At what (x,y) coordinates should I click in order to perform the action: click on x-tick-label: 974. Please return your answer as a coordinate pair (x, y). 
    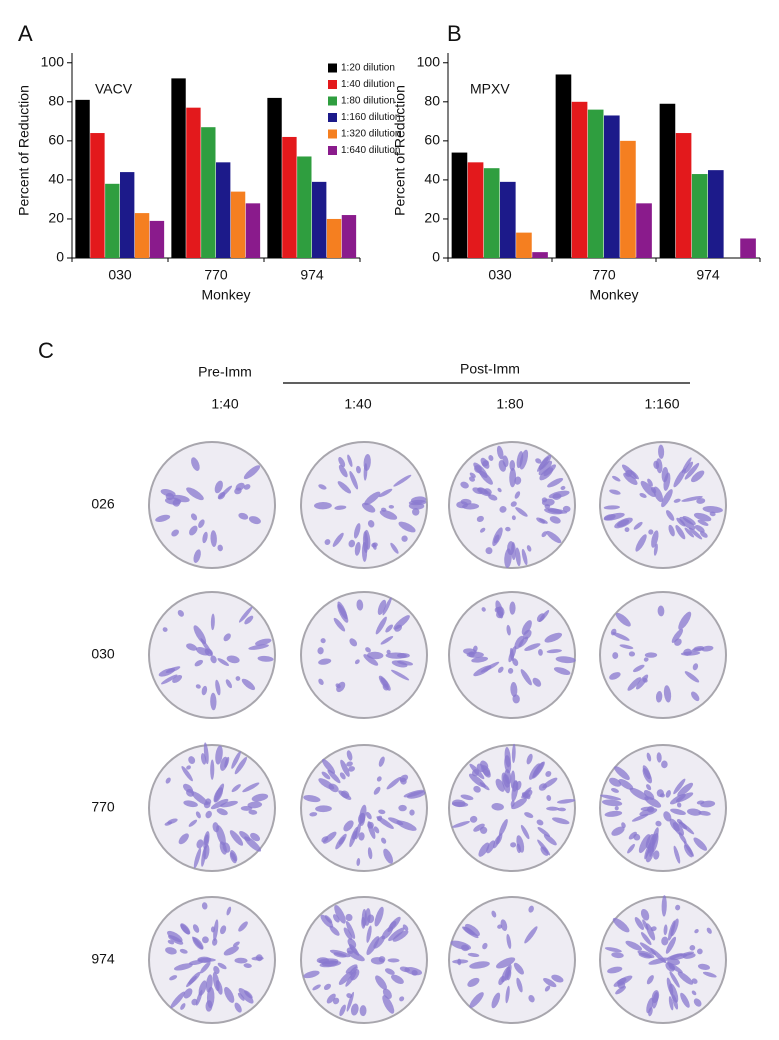
    Looking at the image, I should click on (312, 275).